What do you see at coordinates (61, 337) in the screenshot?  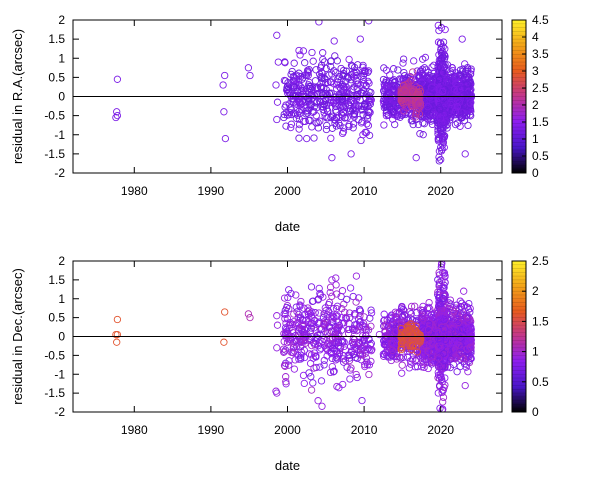 I see `y-tick-label: 0` at bounding box center [61, 337].